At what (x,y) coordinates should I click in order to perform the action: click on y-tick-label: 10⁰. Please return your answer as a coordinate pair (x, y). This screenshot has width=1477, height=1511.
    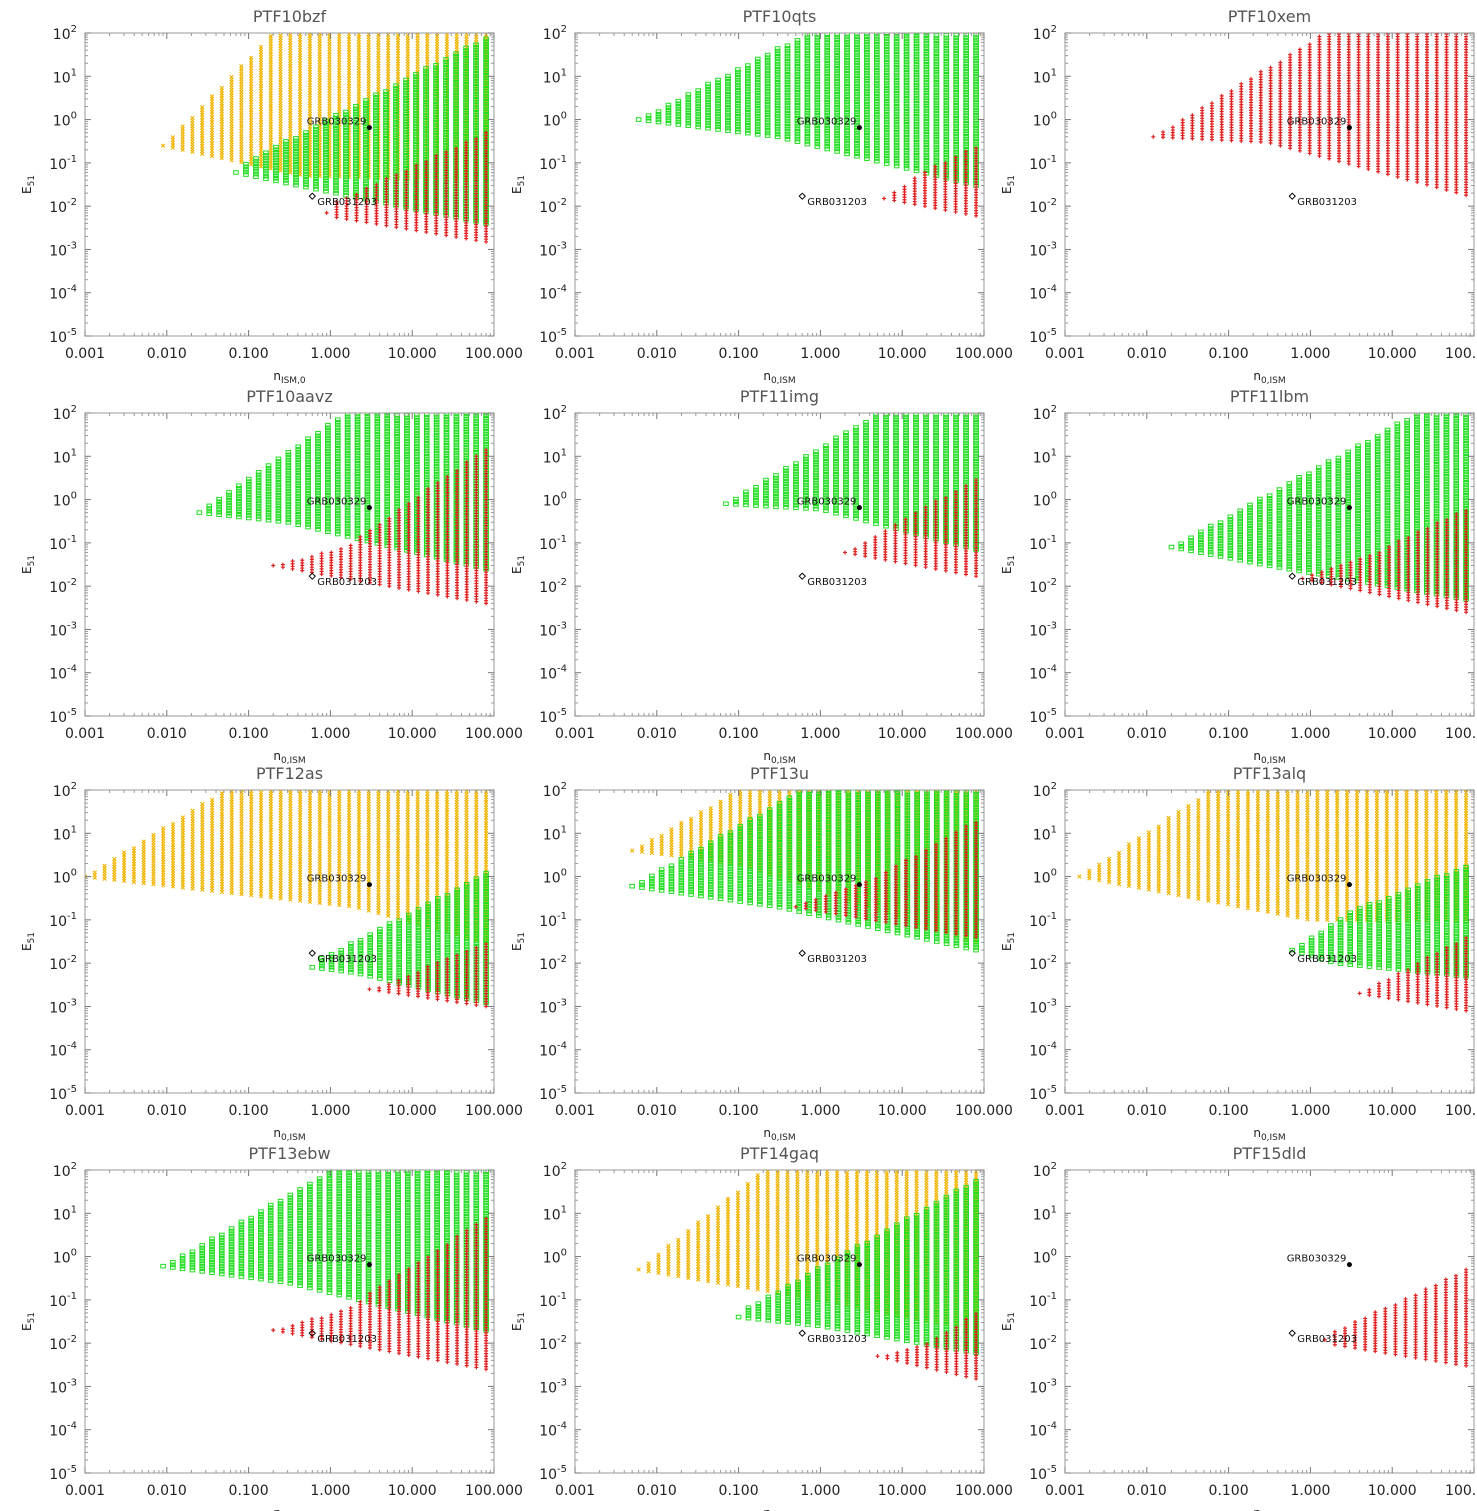
    Looking at the image, I should click on (555, 120).